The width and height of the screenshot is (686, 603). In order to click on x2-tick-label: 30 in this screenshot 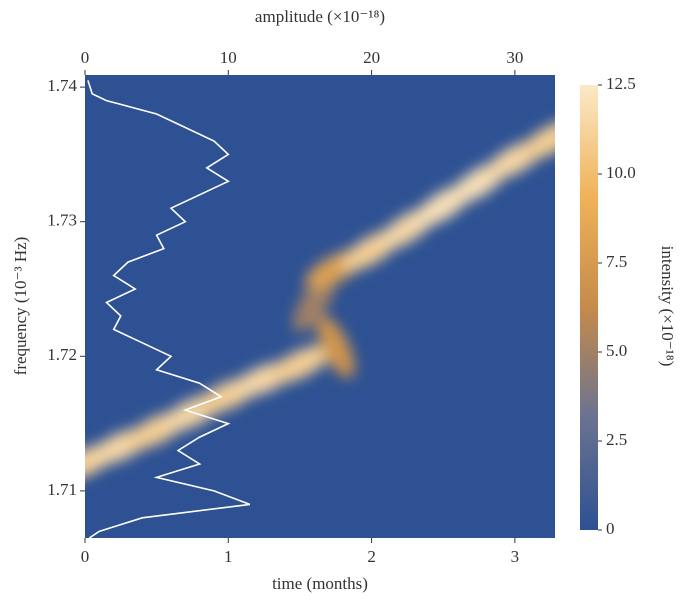, I will do `click(514, 57)`.